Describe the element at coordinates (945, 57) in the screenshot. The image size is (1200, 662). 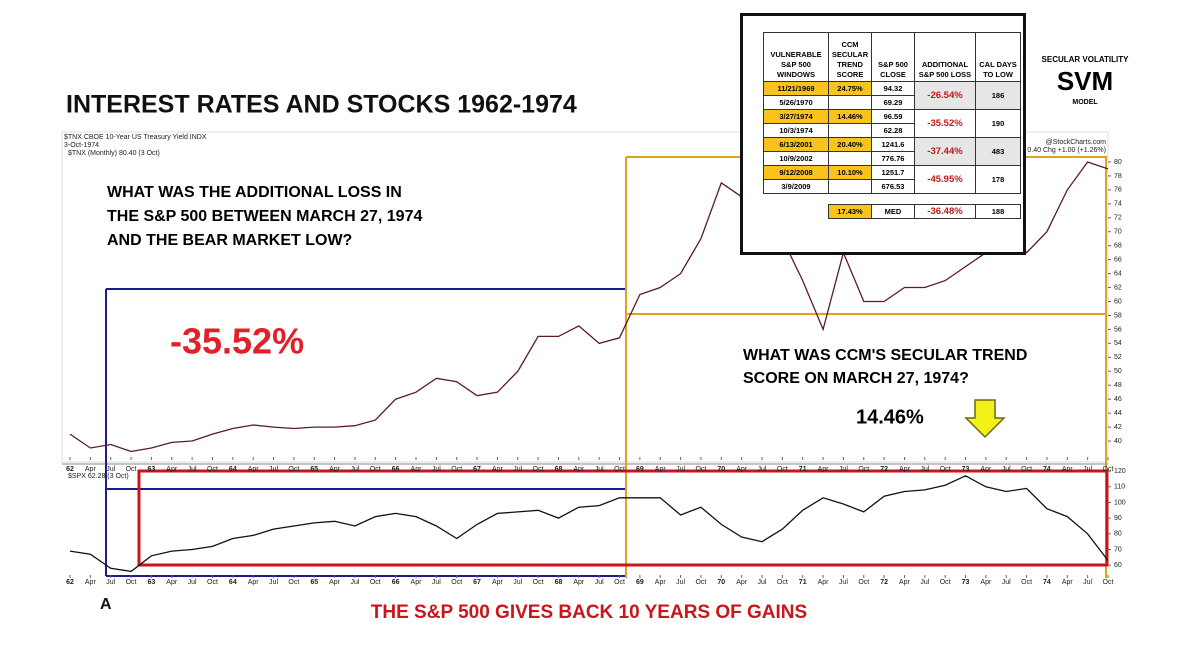
I see `table-cell: ADDITIONAL S&P 500 LOSS` at that location.